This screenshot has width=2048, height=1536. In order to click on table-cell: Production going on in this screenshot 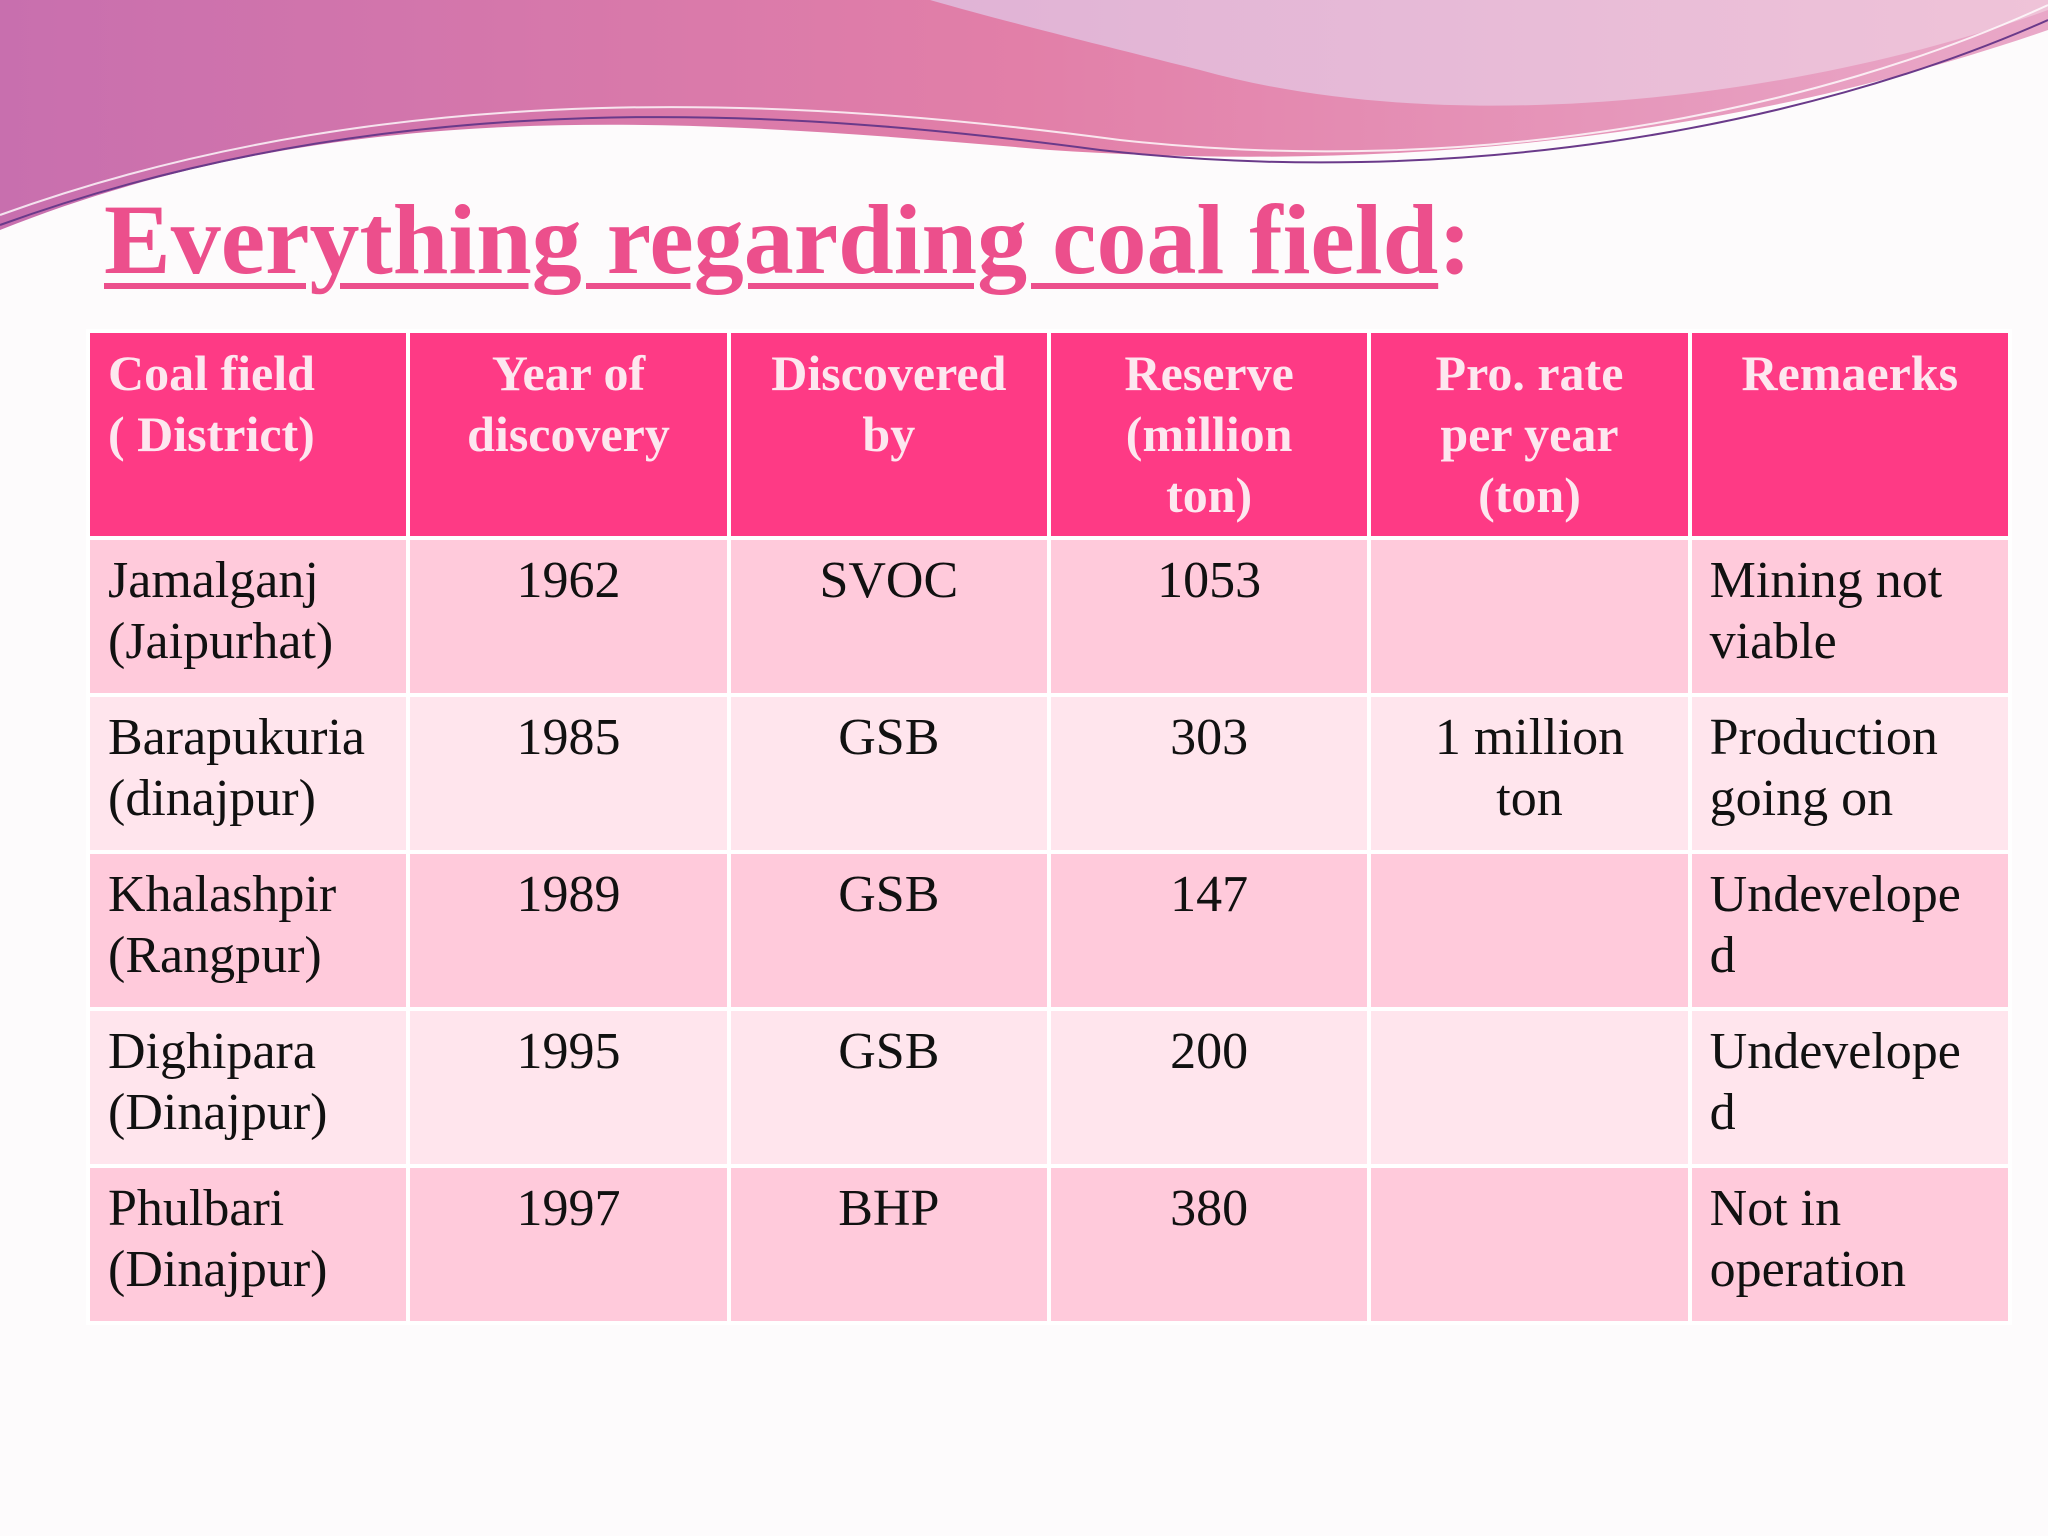, I will do `click(1850, 773)`.